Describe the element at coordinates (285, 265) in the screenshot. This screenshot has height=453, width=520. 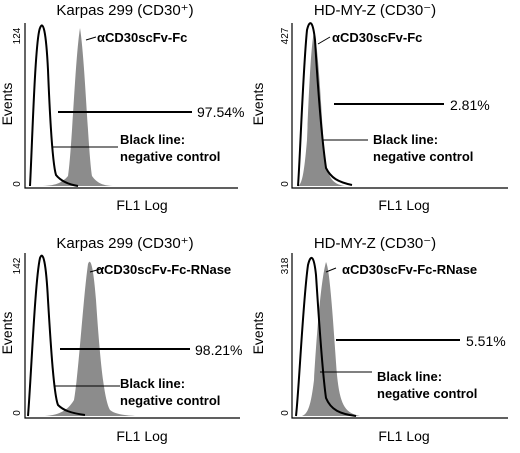
I see `panel-4-ymax-label: 318` at that location.